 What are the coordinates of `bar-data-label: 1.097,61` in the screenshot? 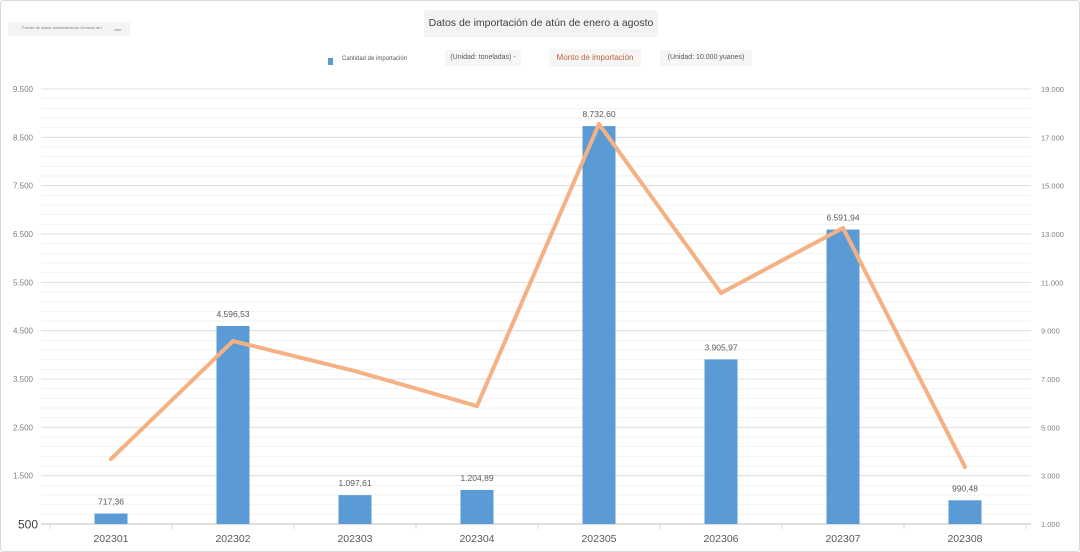 It's located at (354, 483).